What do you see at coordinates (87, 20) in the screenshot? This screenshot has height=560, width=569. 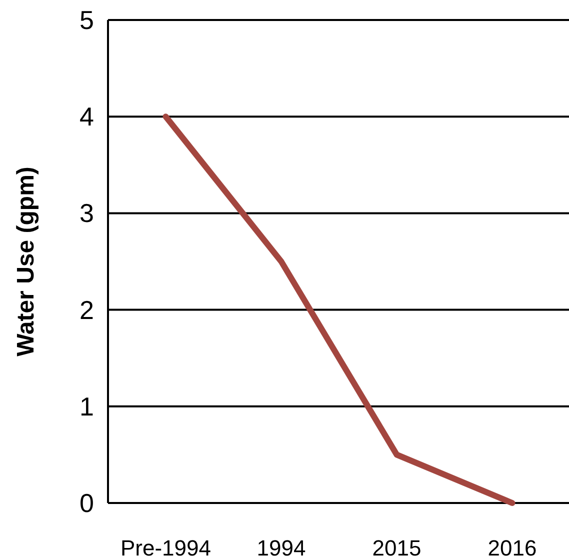 I see `y-tick-label: 5` at bounding box center [87, 20].